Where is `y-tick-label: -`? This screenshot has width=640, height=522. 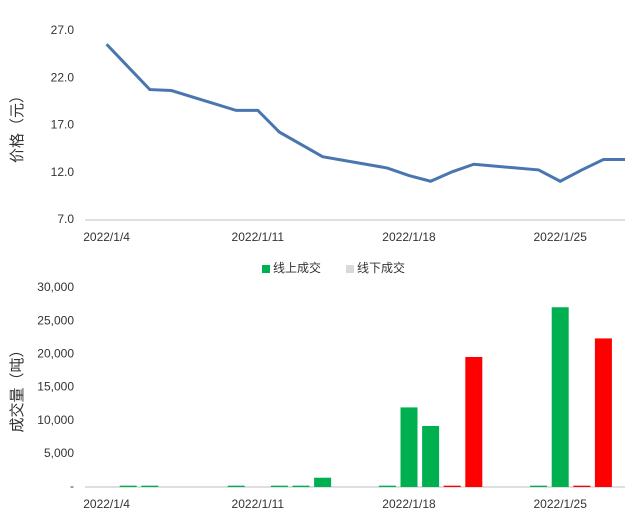 y-tick-label: - is located at coordinates (72, 486).